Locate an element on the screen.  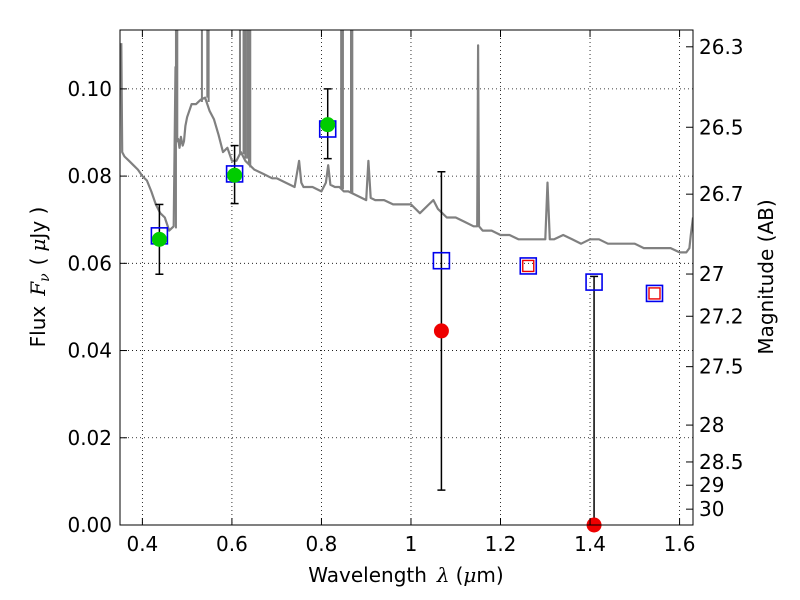
y2-tick-label: 27 is located at coordinates (711, 274).